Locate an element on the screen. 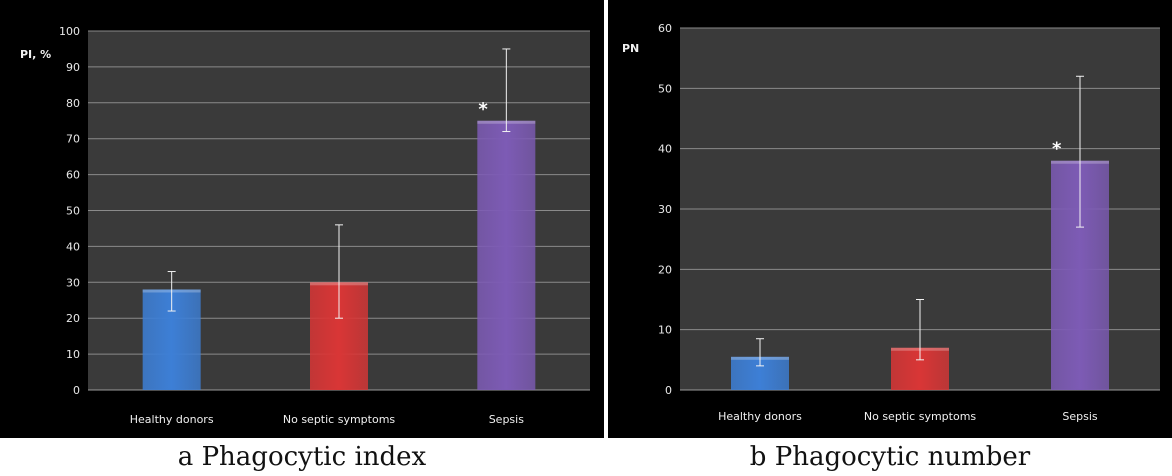 The image size is (1172, 476). y-tick-label: 70 is located at coordinates (73, 139).